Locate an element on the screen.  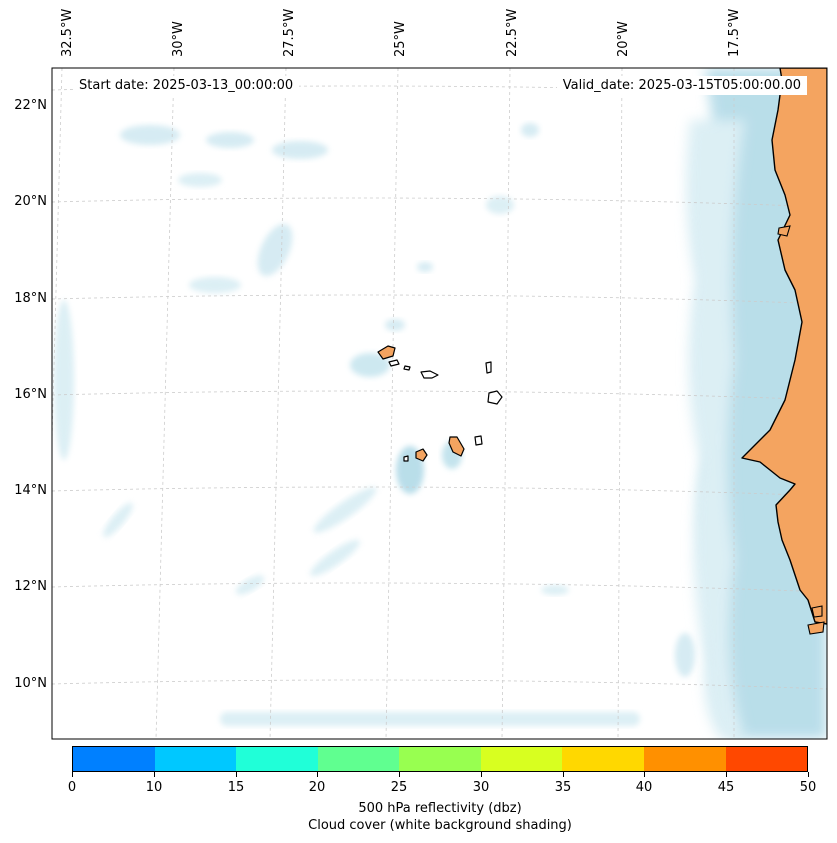
cloud-strip-south is located at coordinates (430, 719).